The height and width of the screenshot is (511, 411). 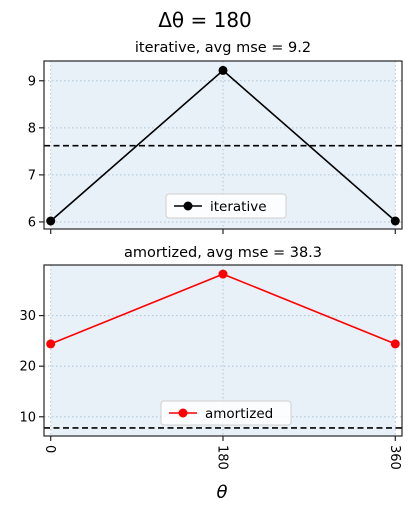 What do you see at coordinates (32, 175) in the screenshot?
I see `y-tick-label: 7` at bounding box center [32, 175].